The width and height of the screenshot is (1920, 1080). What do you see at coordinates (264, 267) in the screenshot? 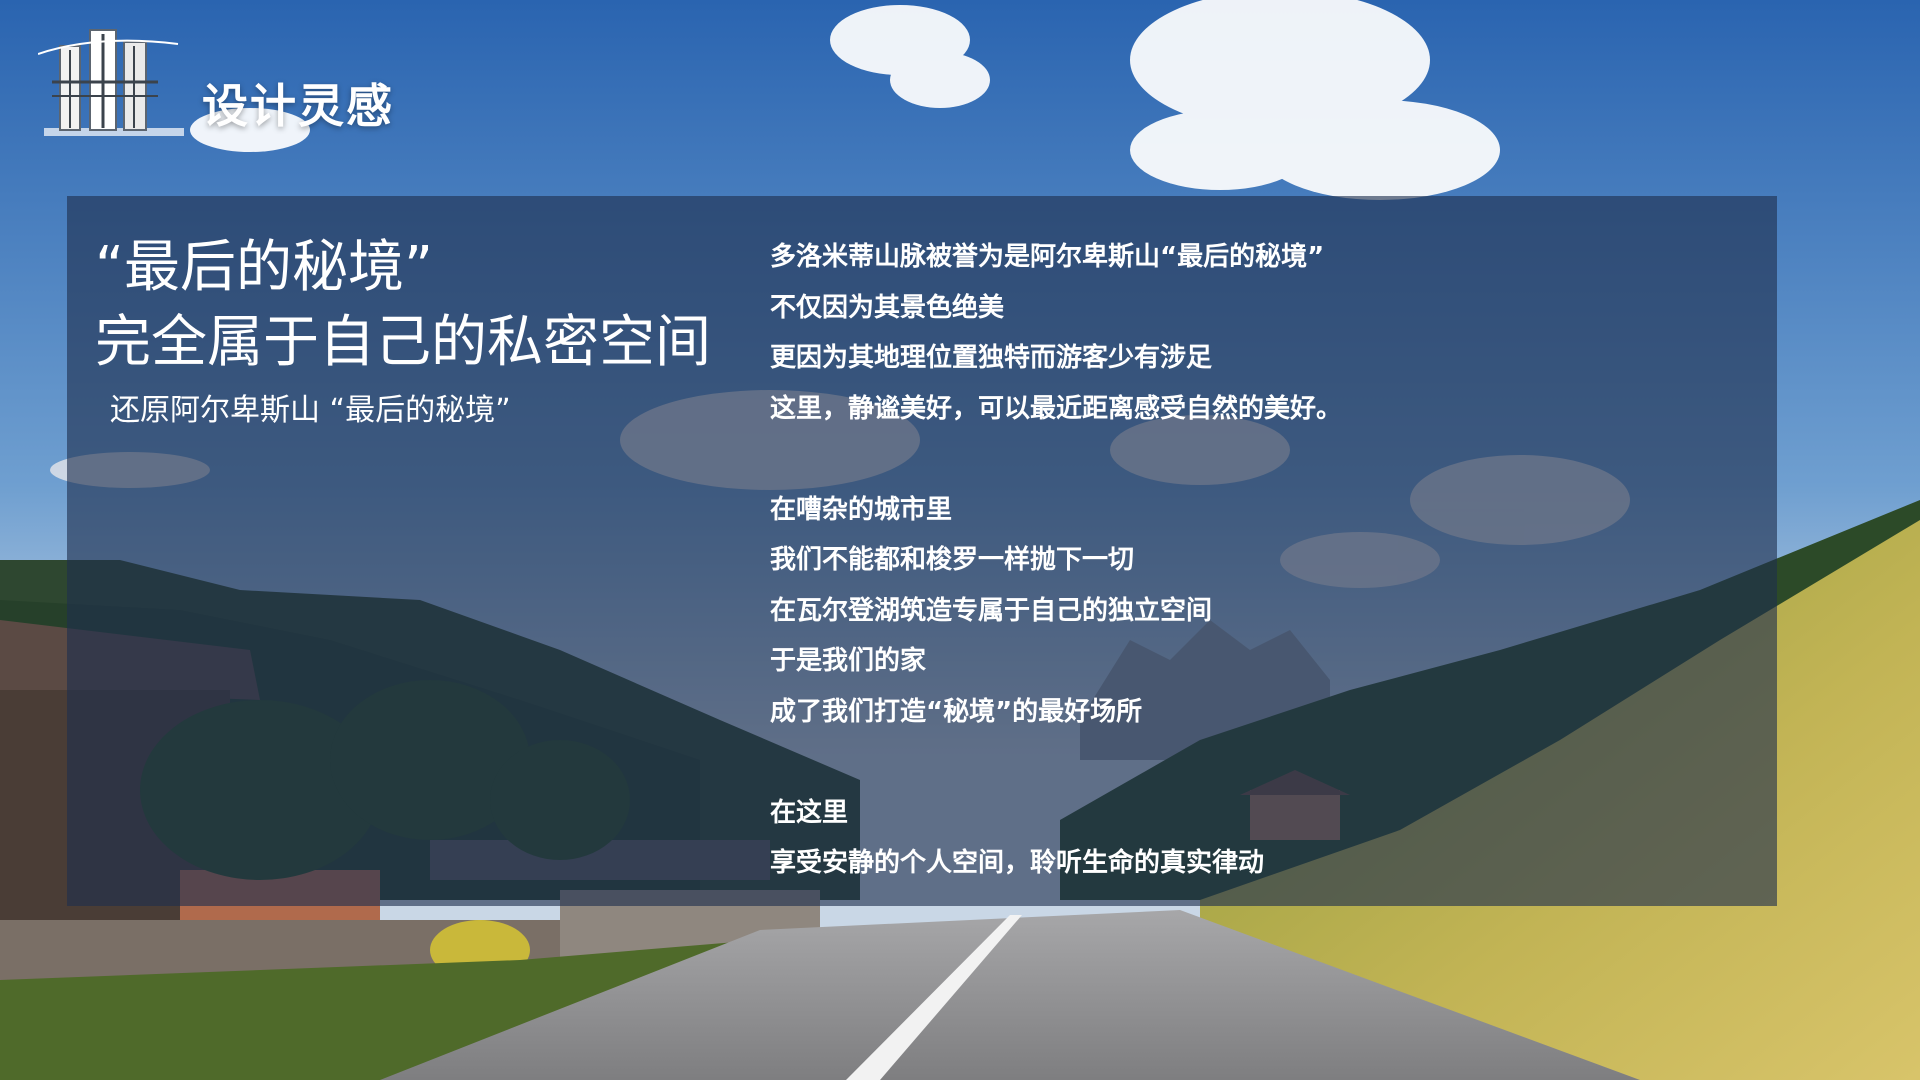
I see `headline-line-1: “最后的秘境”` at bounding box center [264, 267].